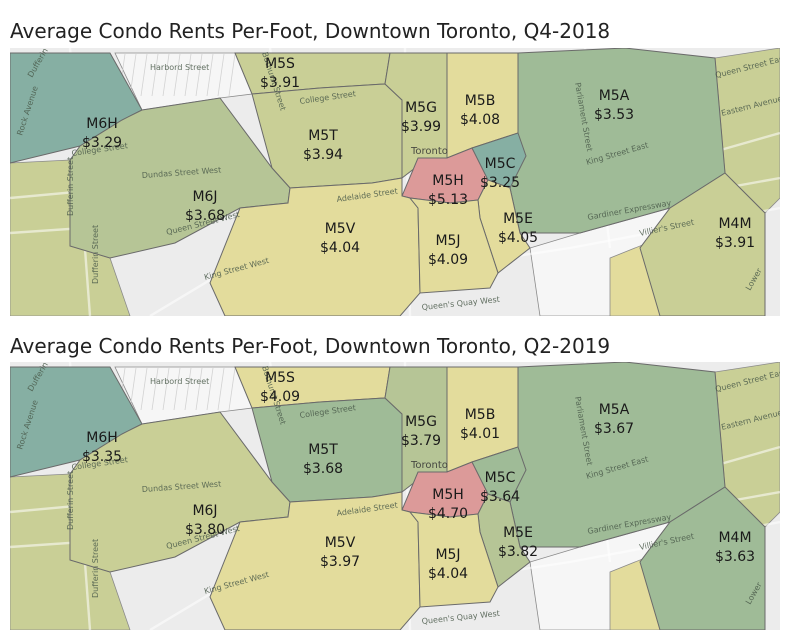 The image size is (800, 640). I want to click on region-value-m6h: $3.29, so click(102, 143).